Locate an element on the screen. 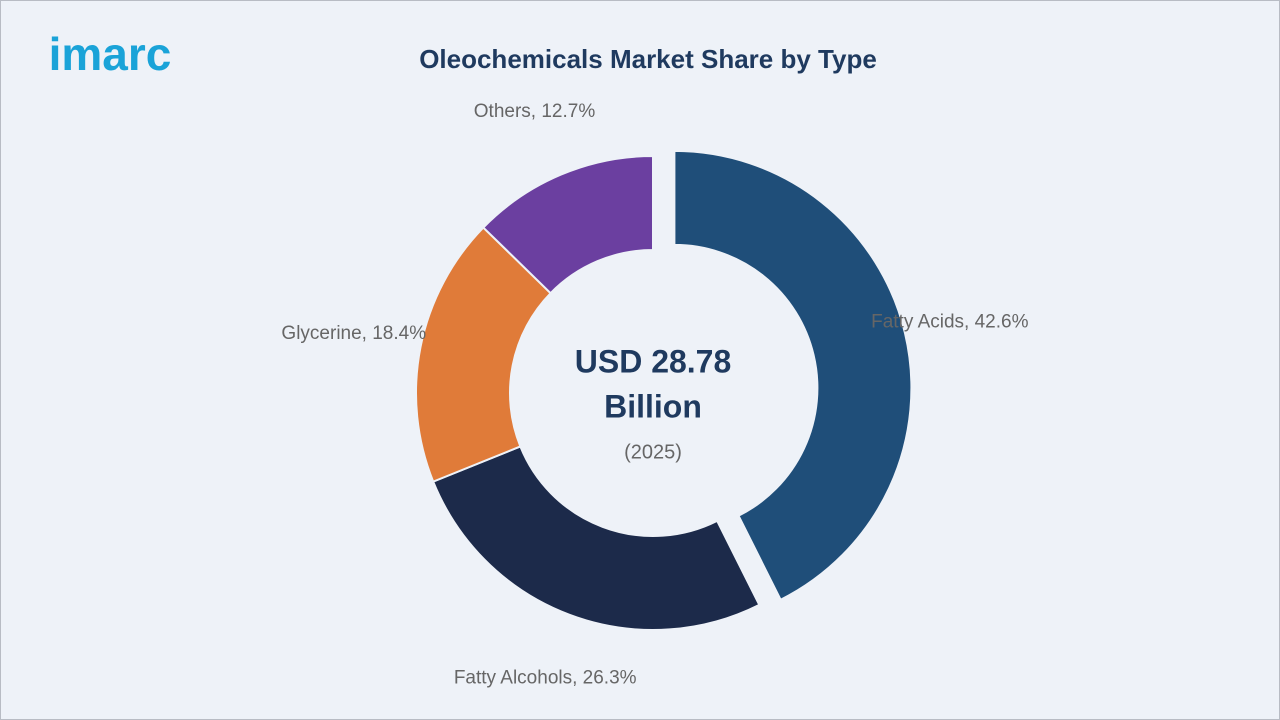 This screenshot has height=720, width=1280. data-label: Glycerine, 18.4% is located at coordinates (353, 333).